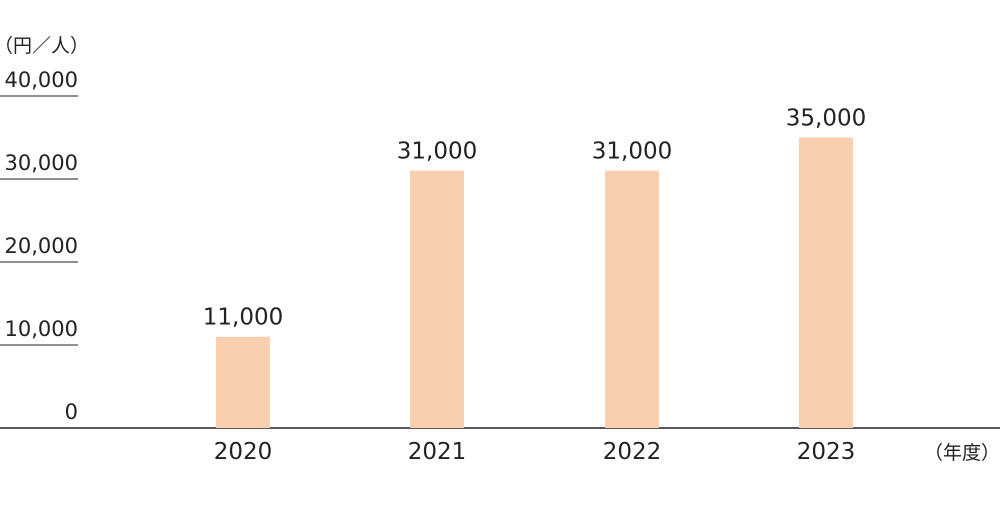 Image resolution: width=1000 pixels, height=507 pixels. I want to click on value-label: 35,000, so click(826, 119).